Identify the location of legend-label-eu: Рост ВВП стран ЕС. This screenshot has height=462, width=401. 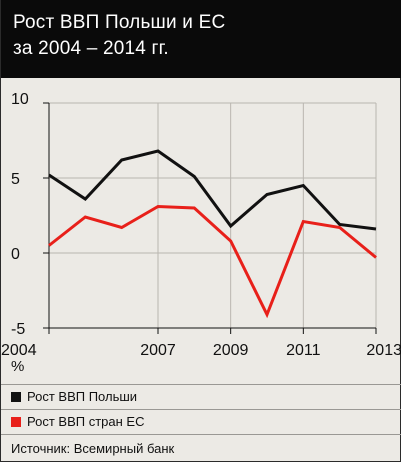
(86, 421).